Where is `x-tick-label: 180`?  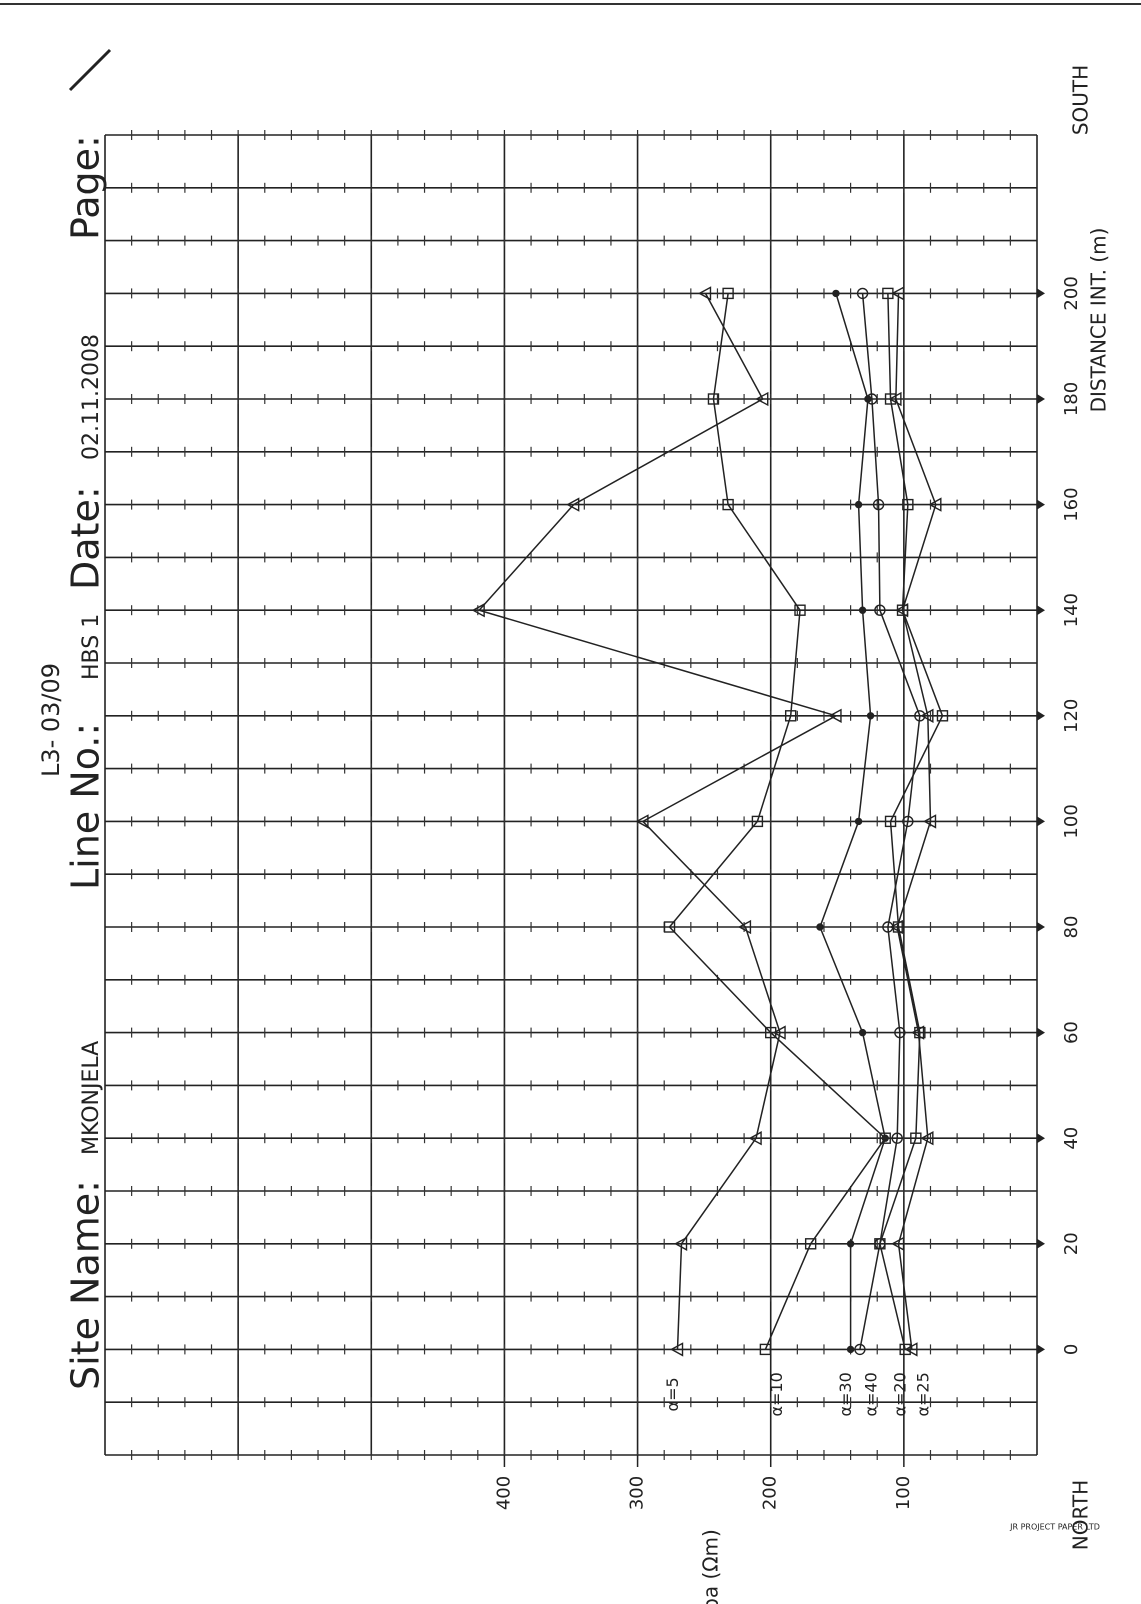
x-tick-label: 180 is located at coordinates (1071, 399).